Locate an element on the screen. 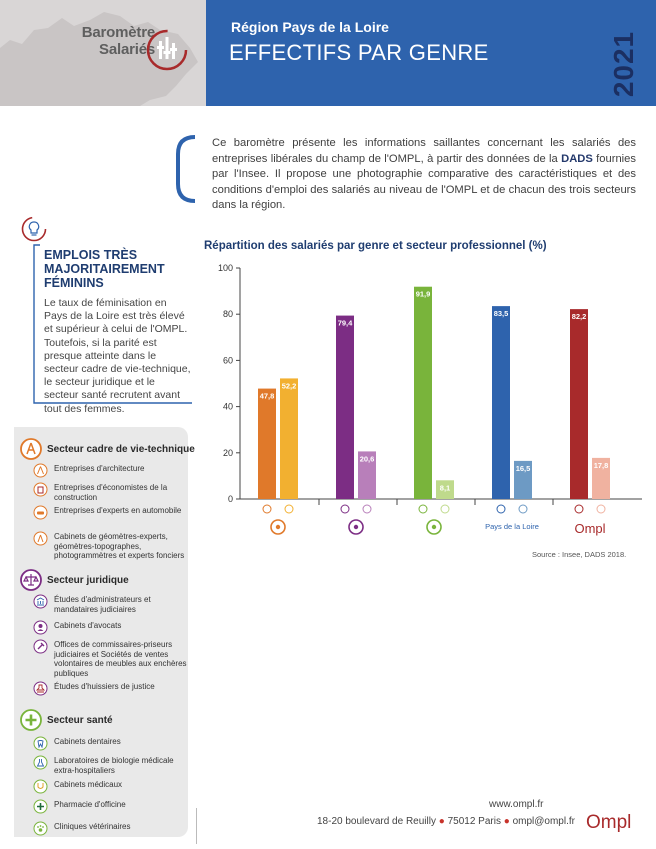 Image resolution: width=656 pixels, height=849 pixels. bar-value-label: 79,4 is located at coordinates (345, 323).